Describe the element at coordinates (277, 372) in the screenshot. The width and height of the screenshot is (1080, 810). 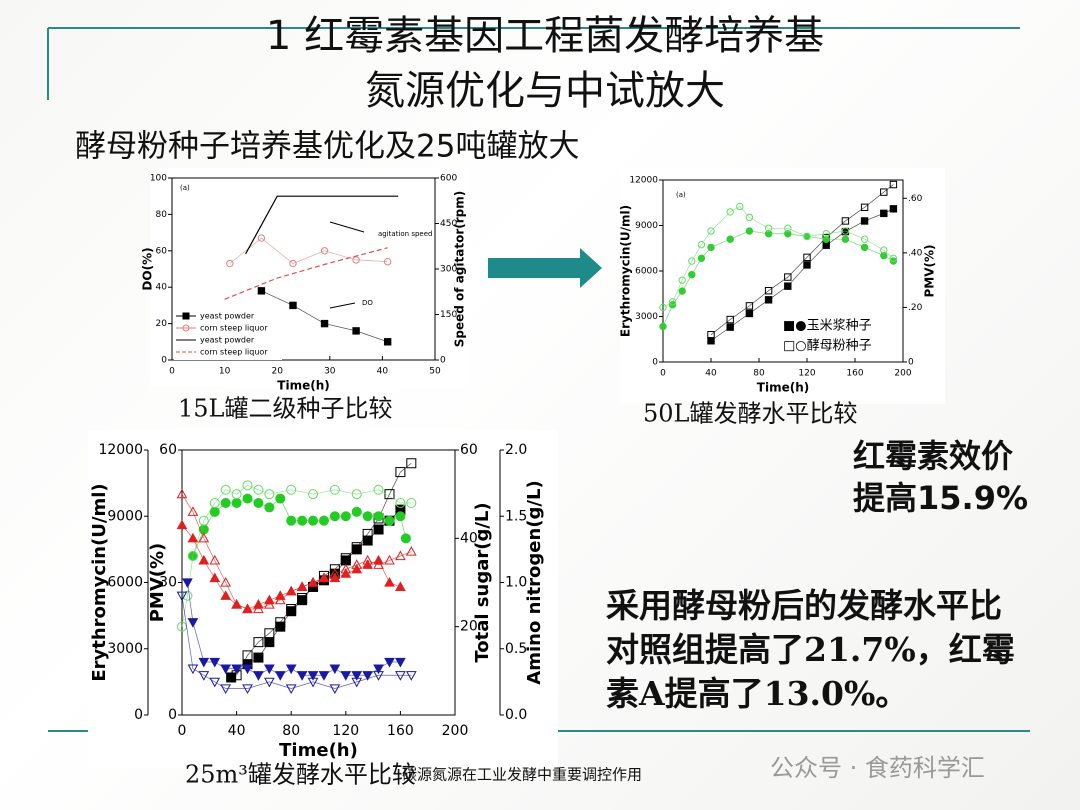
I see `x-tick-label: 20` at that location.